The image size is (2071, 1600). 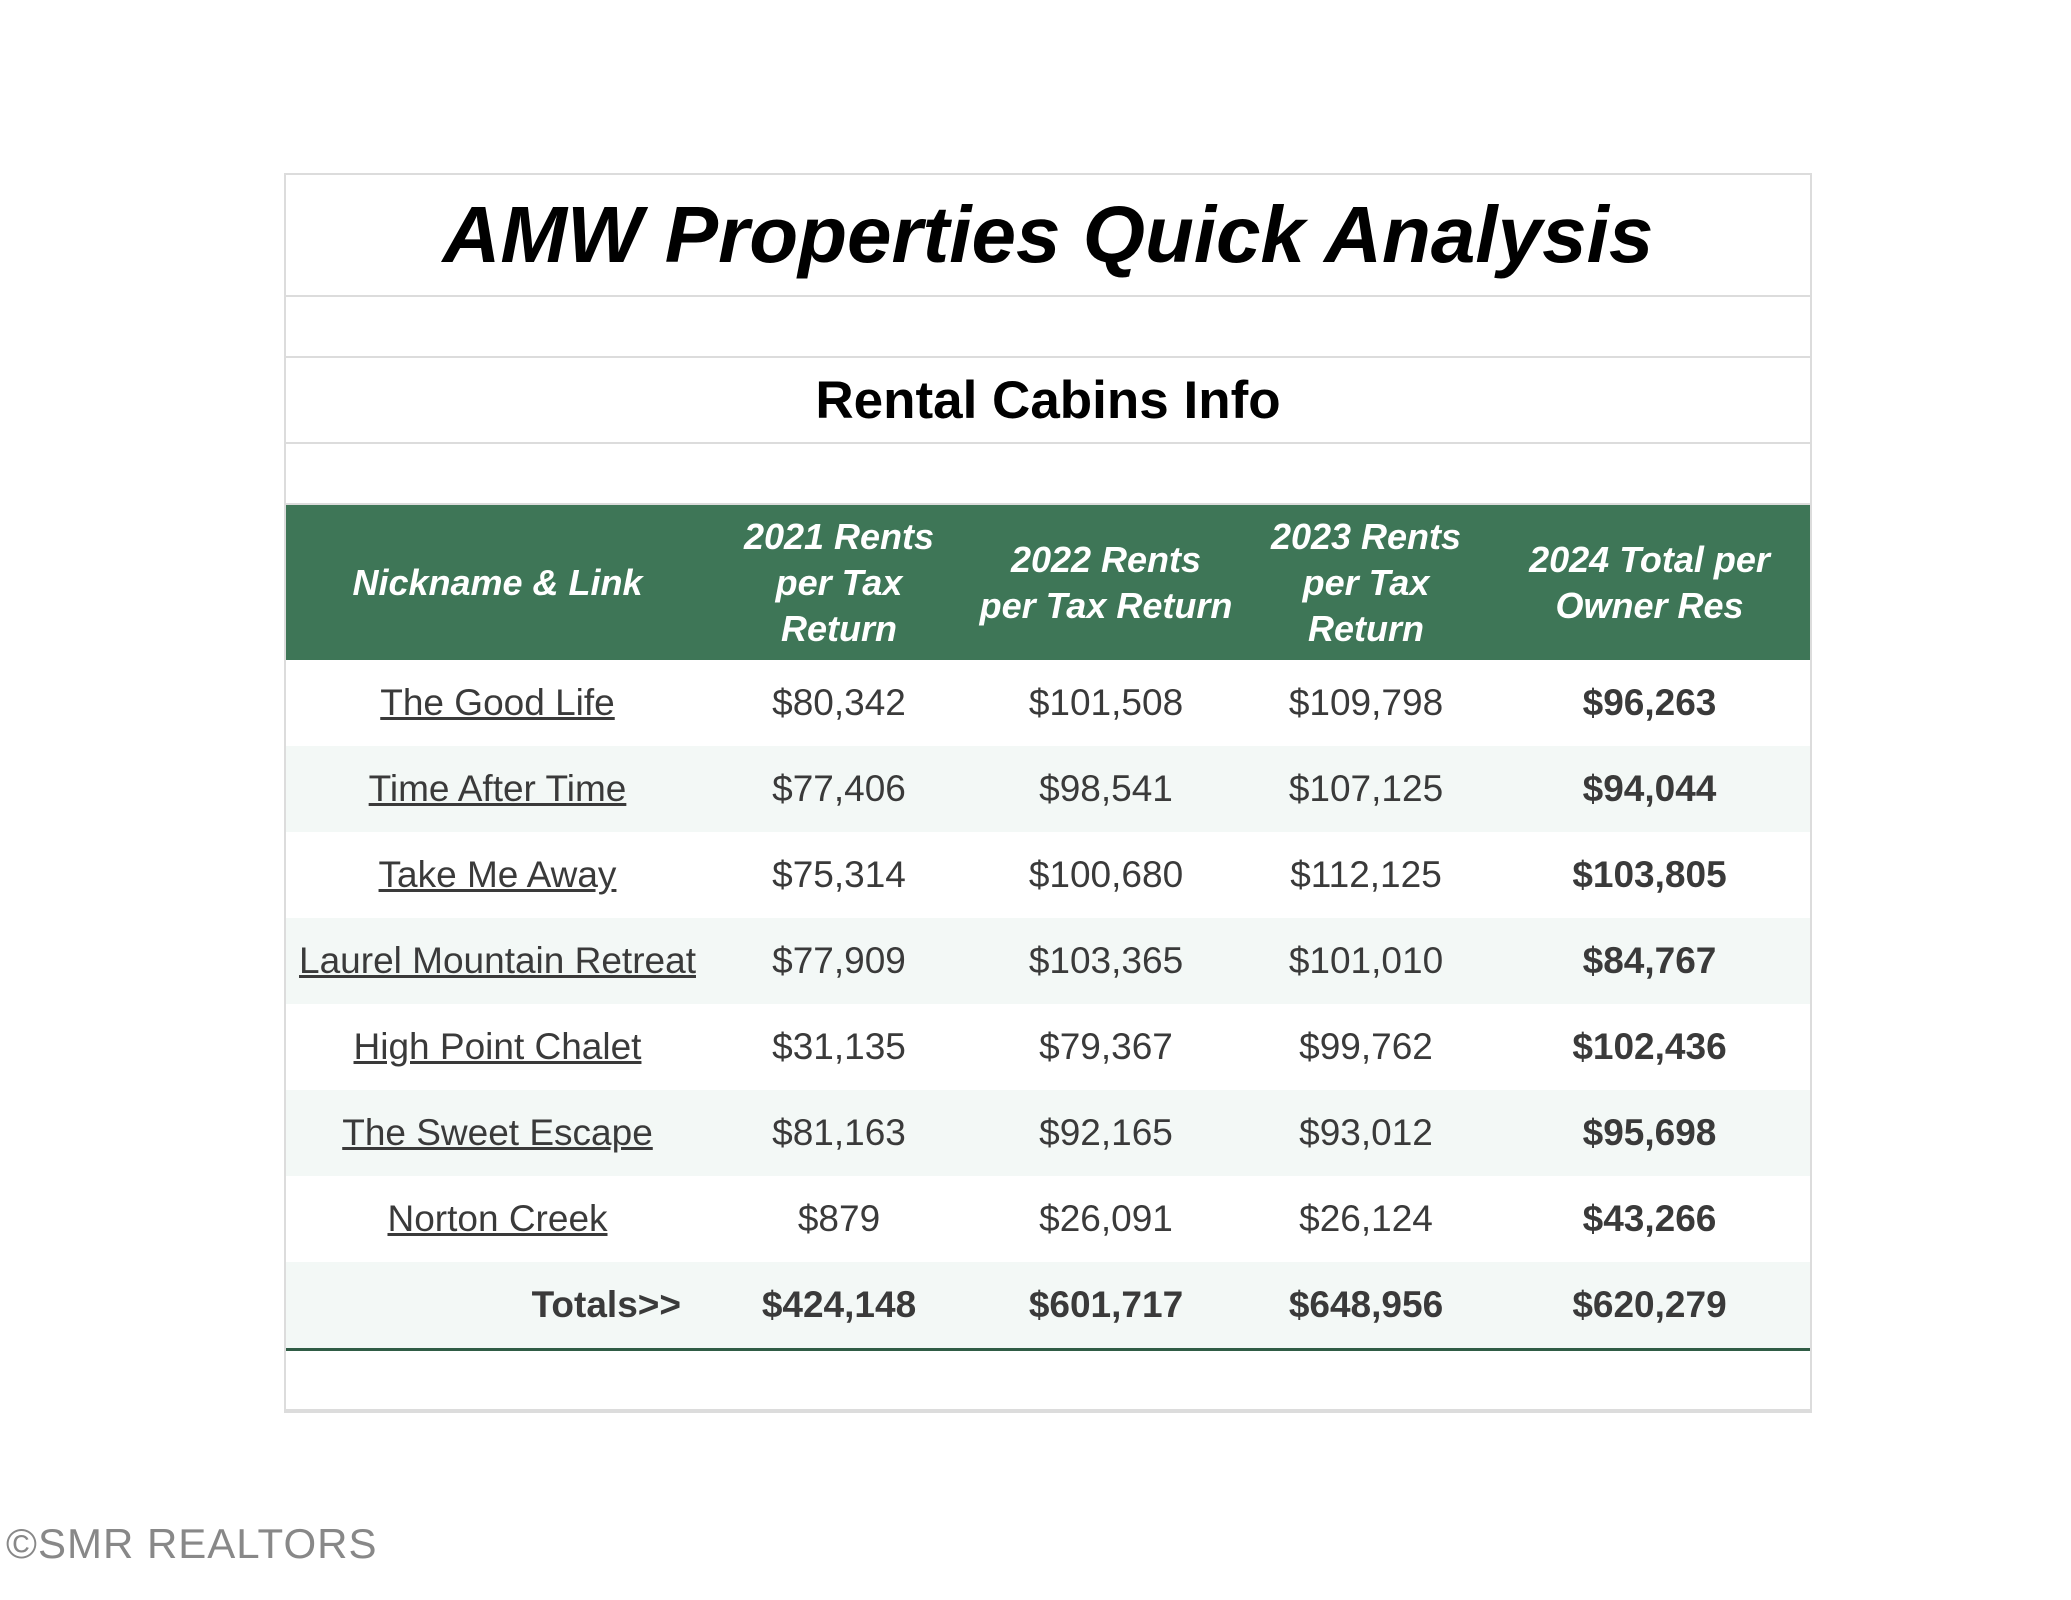 I want to click on value-cell: $103,365, so click(x=1106, y=961).